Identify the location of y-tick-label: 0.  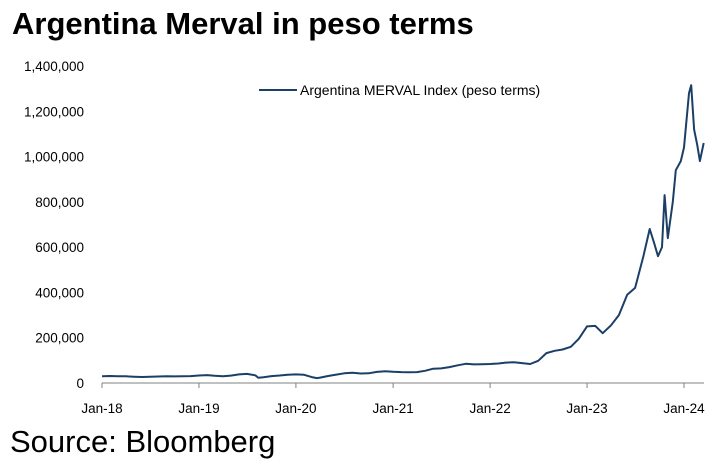
(80, 383).